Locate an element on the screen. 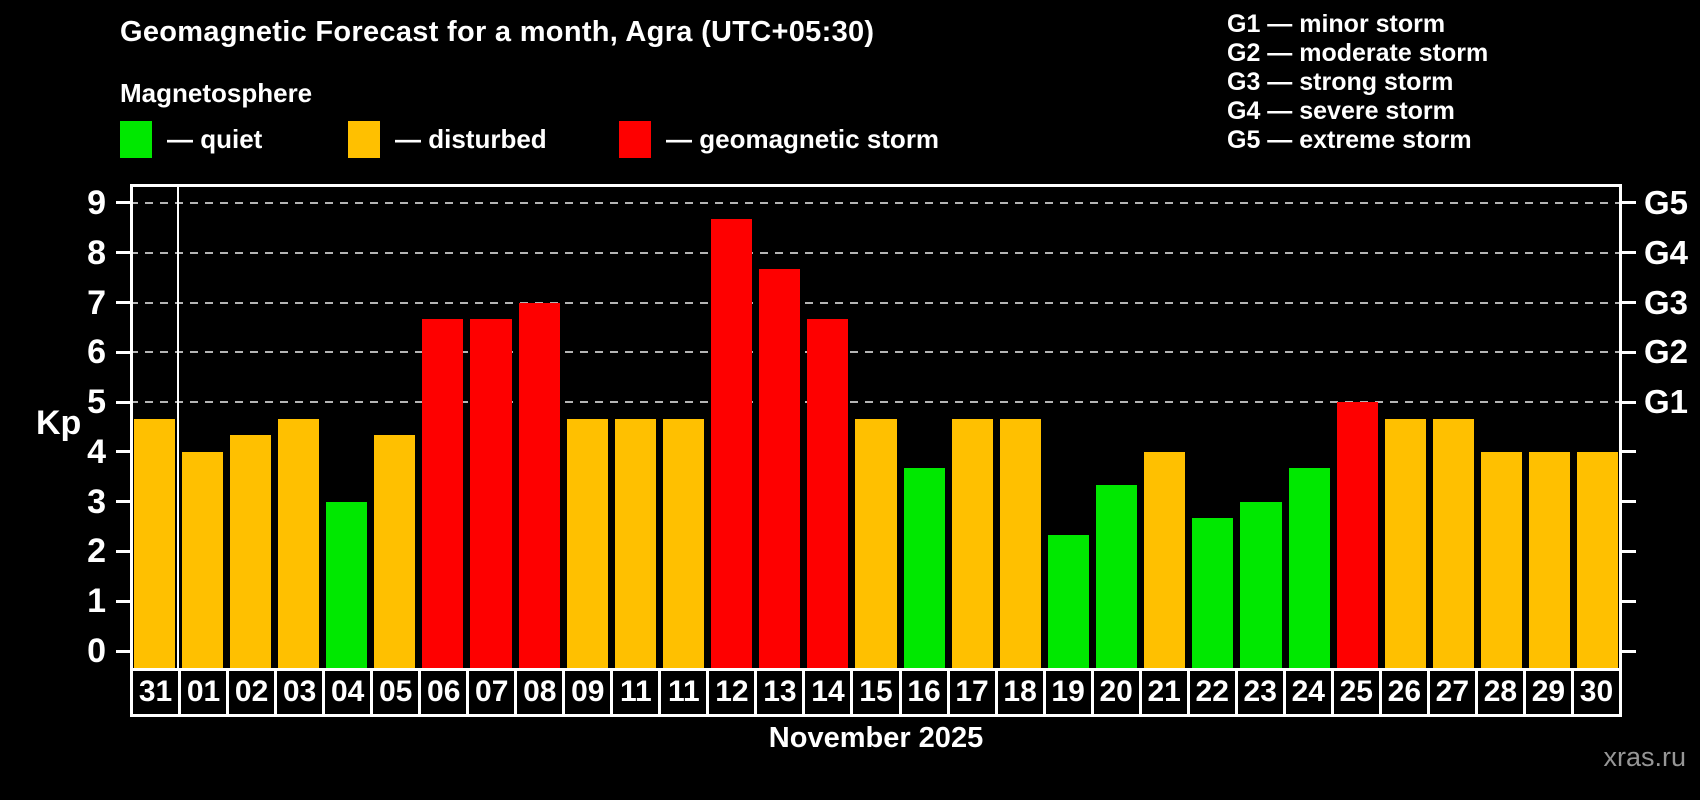 The width and height of the screenshot is (1700, 800). day-cell-25: 25 is located at coordinates (1356, 692).